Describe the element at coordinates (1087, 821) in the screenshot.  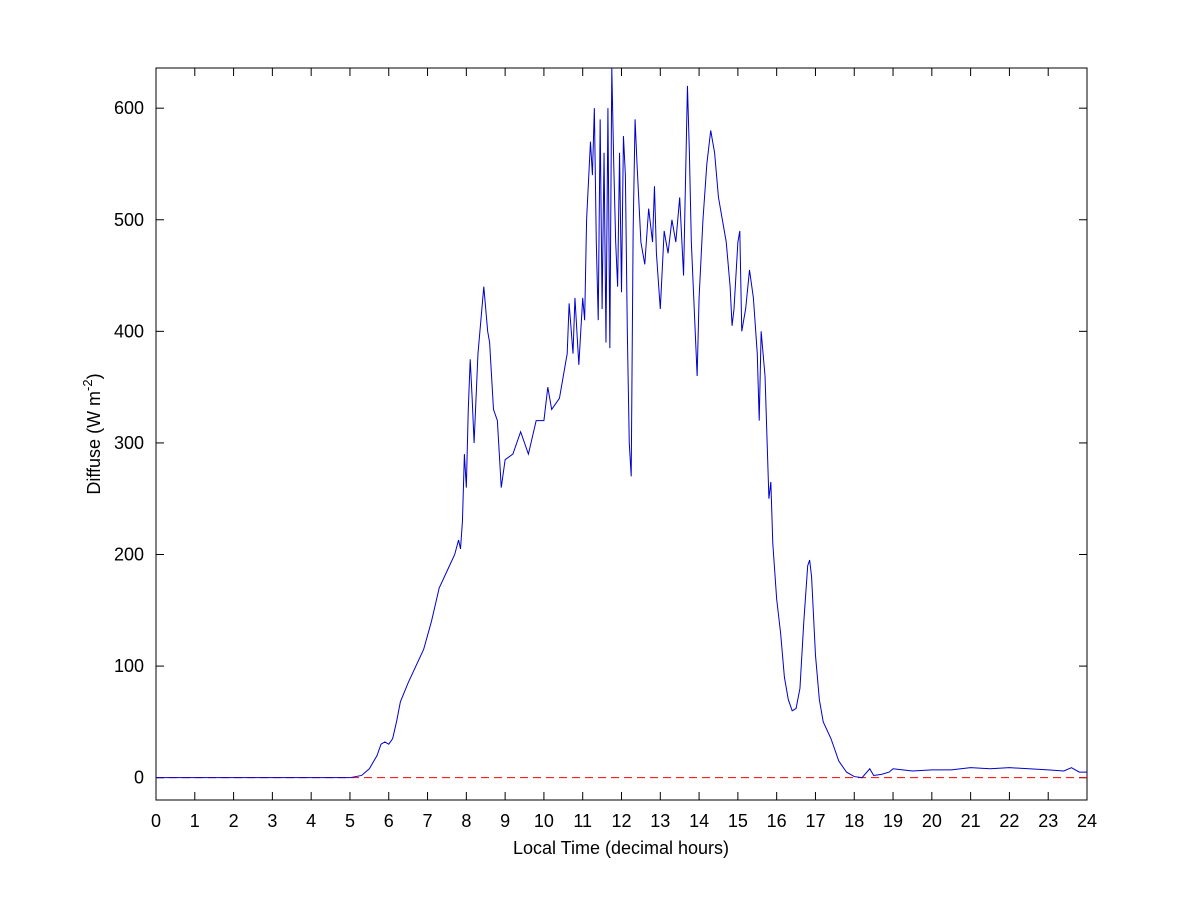
I see `x-tick-label: 24` at that location.